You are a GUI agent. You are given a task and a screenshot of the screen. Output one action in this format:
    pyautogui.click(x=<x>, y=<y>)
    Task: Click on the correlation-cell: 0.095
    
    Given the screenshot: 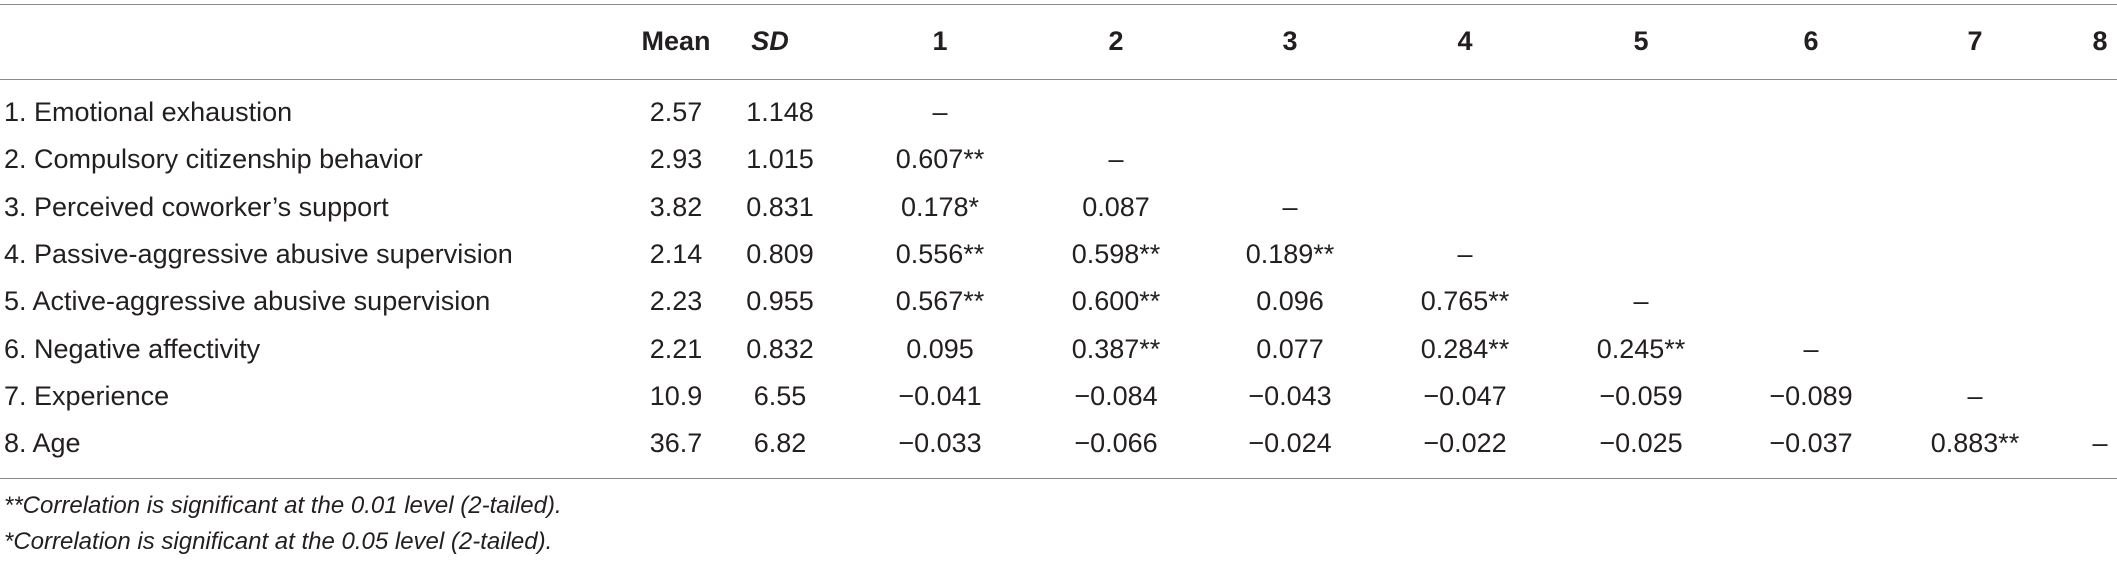 What is the action you would take?
    pyautogui.click(x=940, y=349)
    